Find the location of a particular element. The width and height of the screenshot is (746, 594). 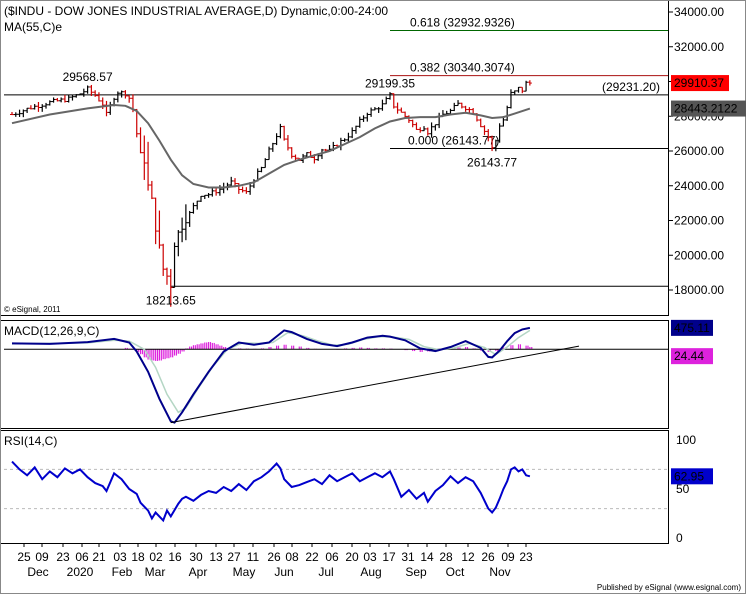

x-day-label: 21 is located at coordinates (99, 557).